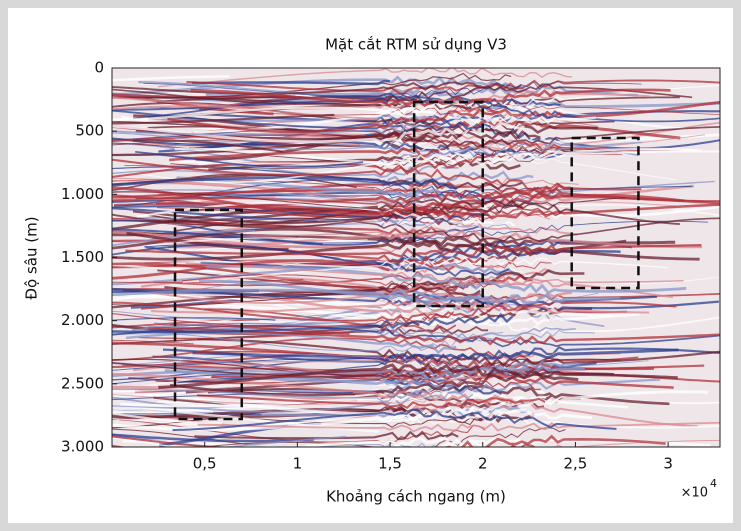  I want to click on y-tick-label: 0, so click(99, 68).